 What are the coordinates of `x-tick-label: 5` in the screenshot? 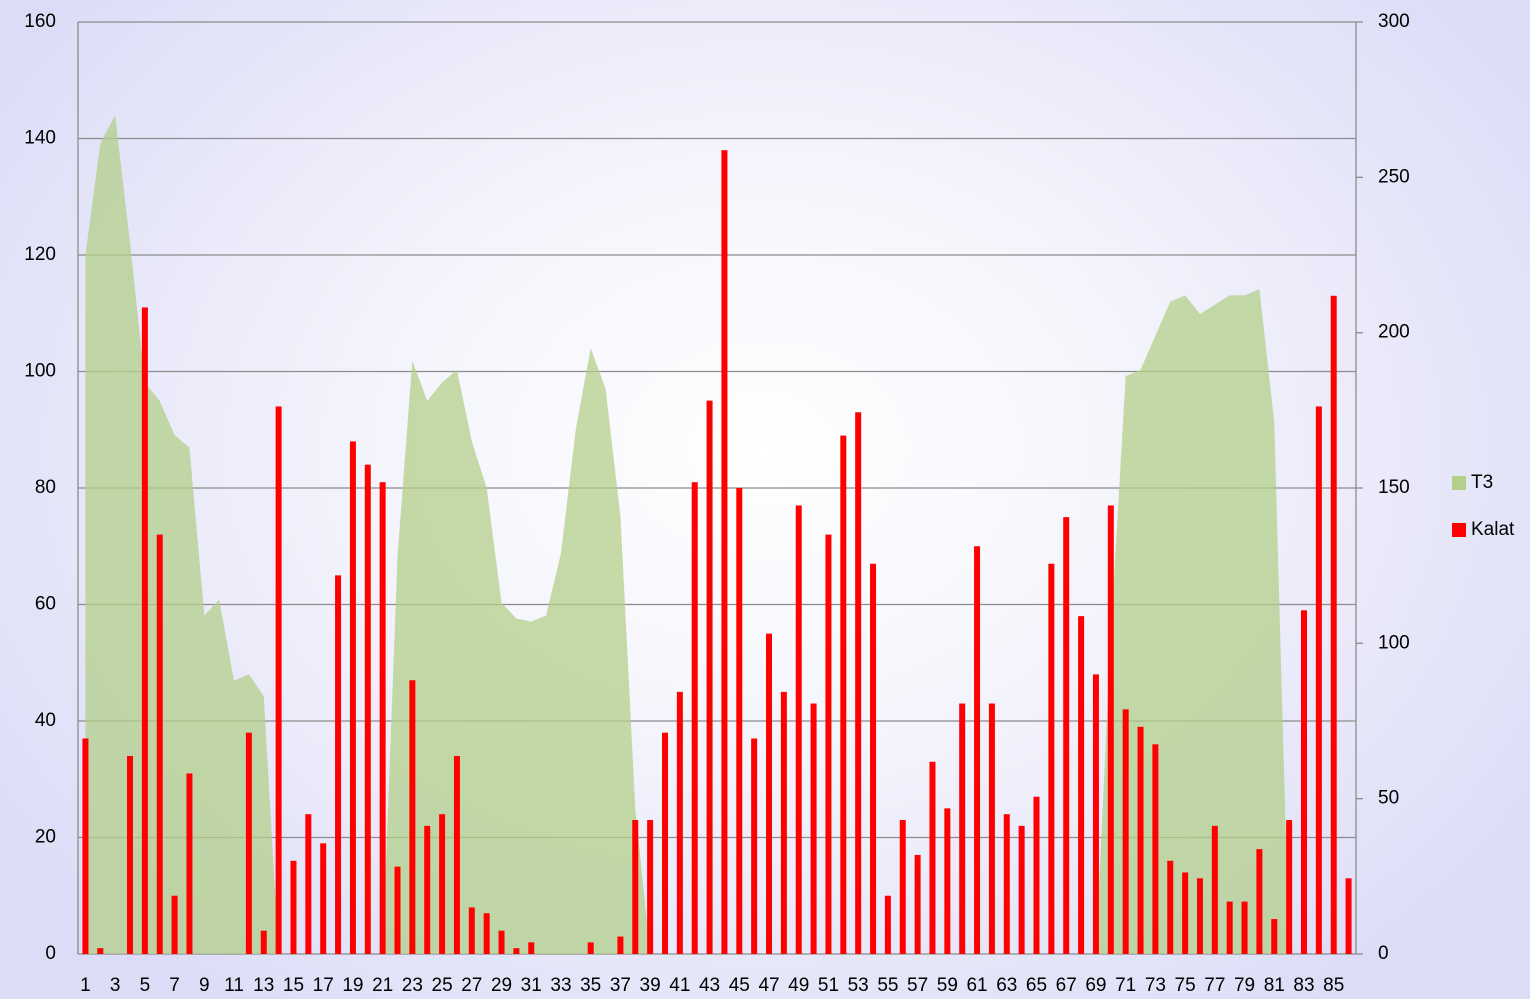 It's located at (145, 985).